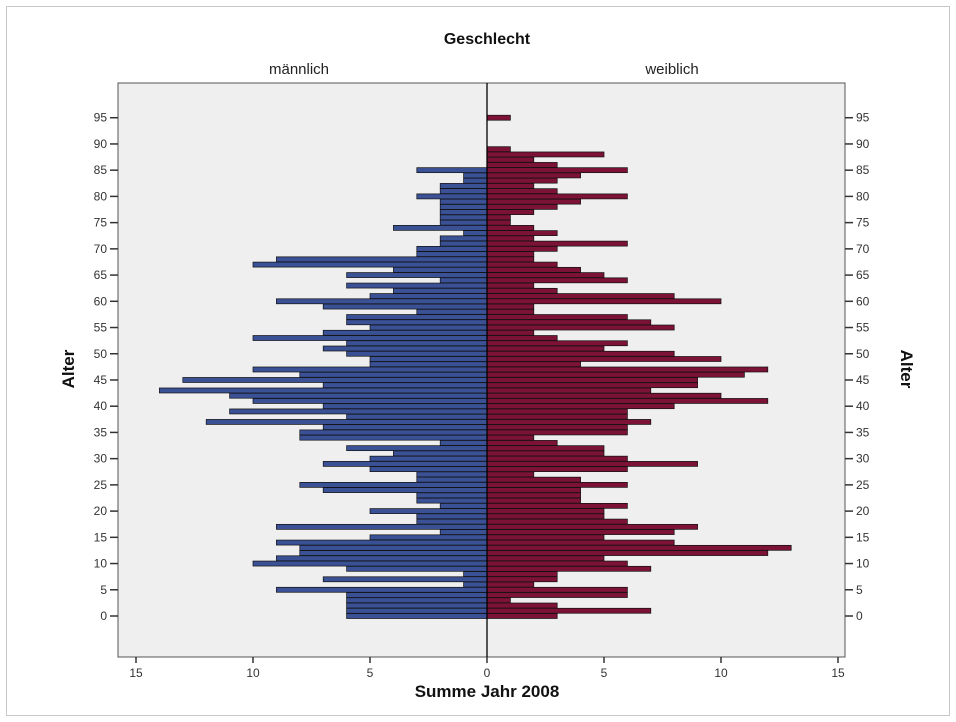  Describe the element at coordinates (101, 485) in the screenshot. I see `y-tick-label-left-25: 25` at that location.